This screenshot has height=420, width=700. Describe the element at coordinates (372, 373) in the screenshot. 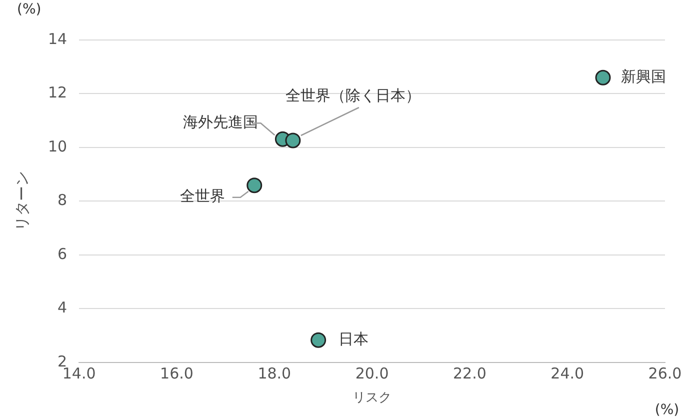

I see `x-tick-label: 20.0` at that location.